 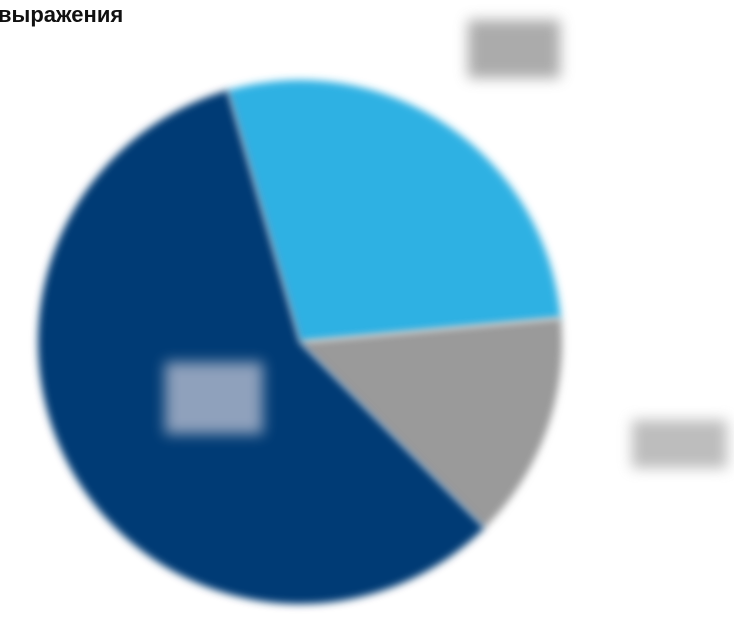 What do you see at coordinates (62, 14) in the screenshot?
I see `chart-title: выражения` at bounding box center [62, 14].